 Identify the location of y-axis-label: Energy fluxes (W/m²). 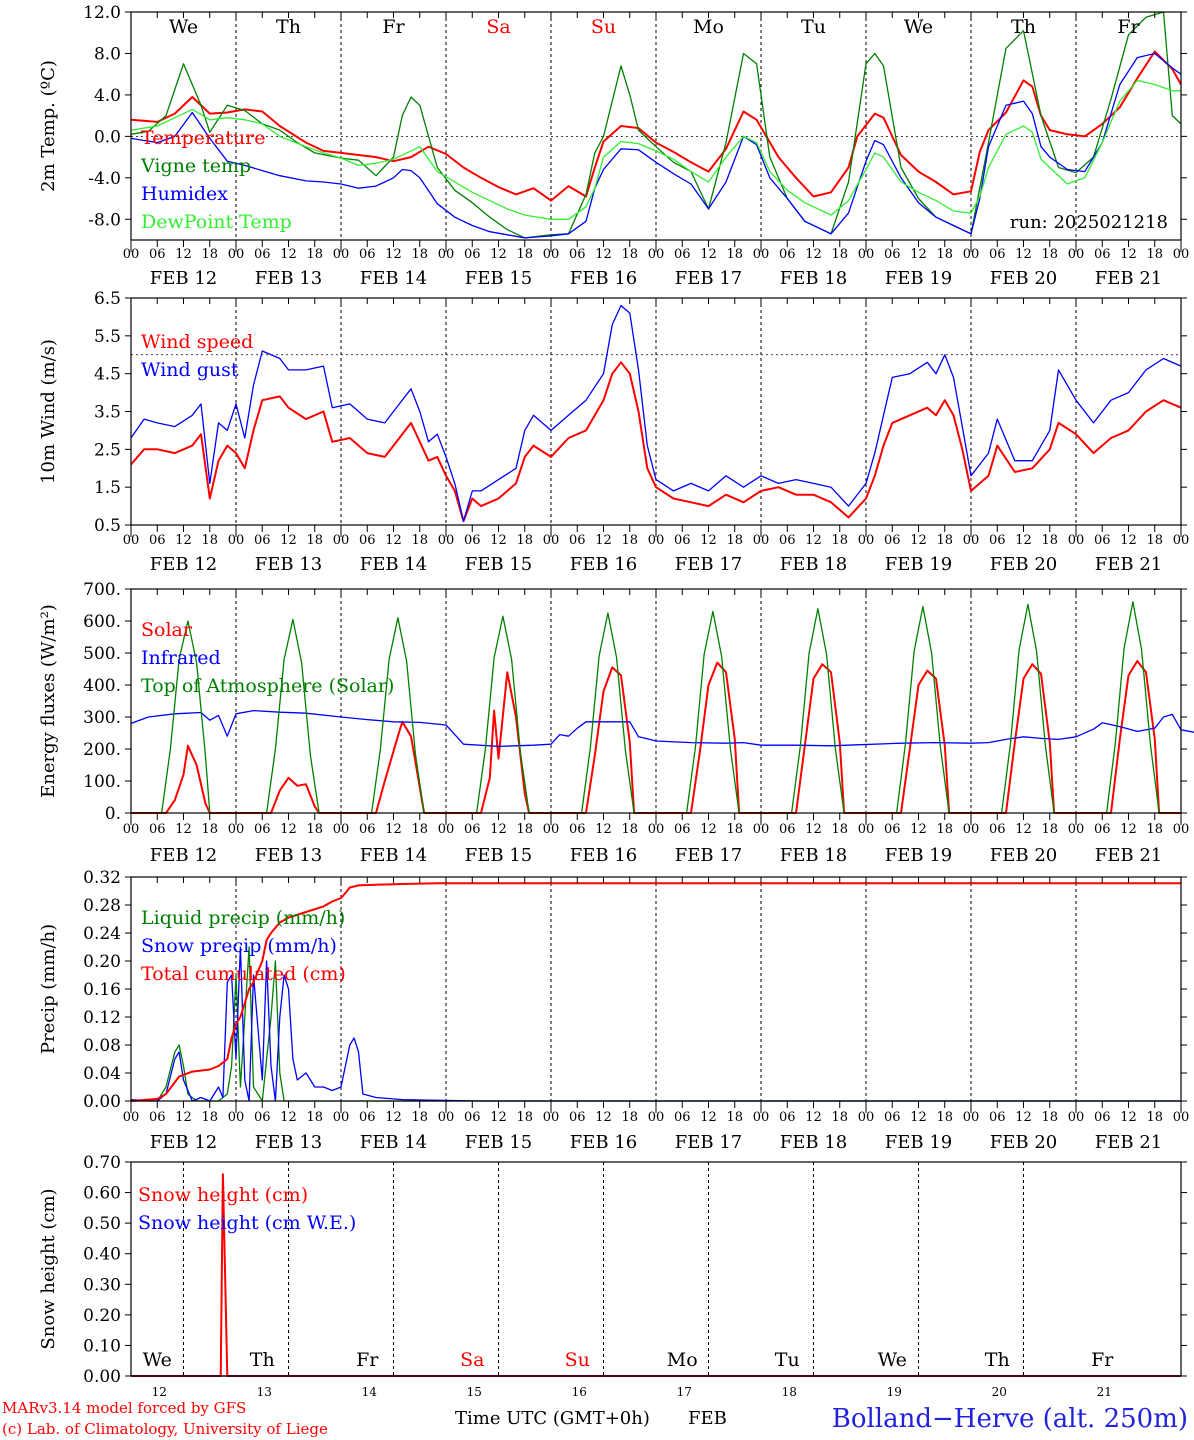
(48, 701).